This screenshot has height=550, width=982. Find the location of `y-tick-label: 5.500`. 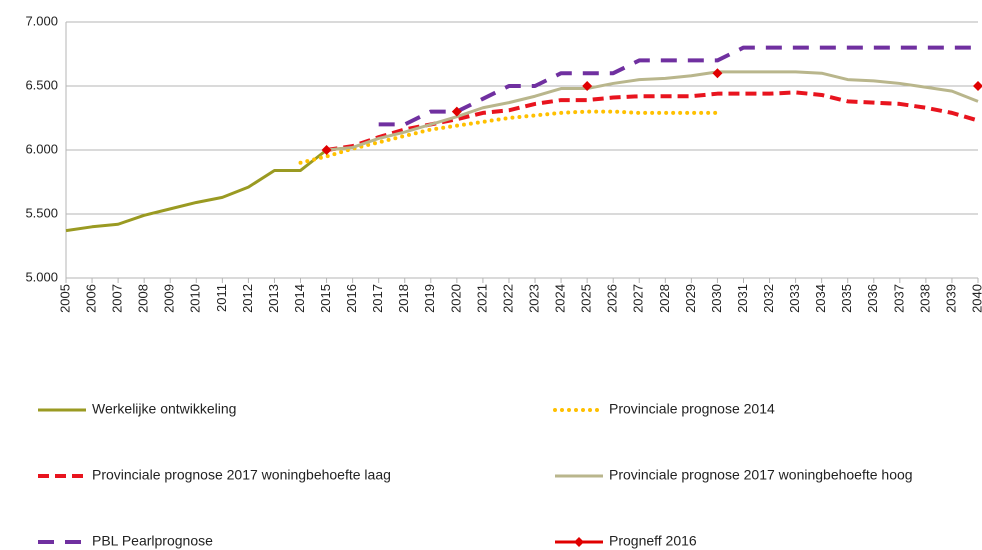

y-tick-label: 5.500 is located at coordinates (41, 212).